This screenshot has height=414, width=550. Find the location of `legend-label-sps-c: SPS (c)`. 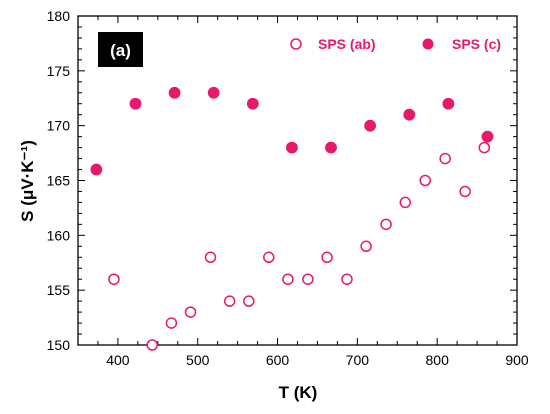

legend-label-sps-c: SPS (c) is located at coordinates (476, 44).